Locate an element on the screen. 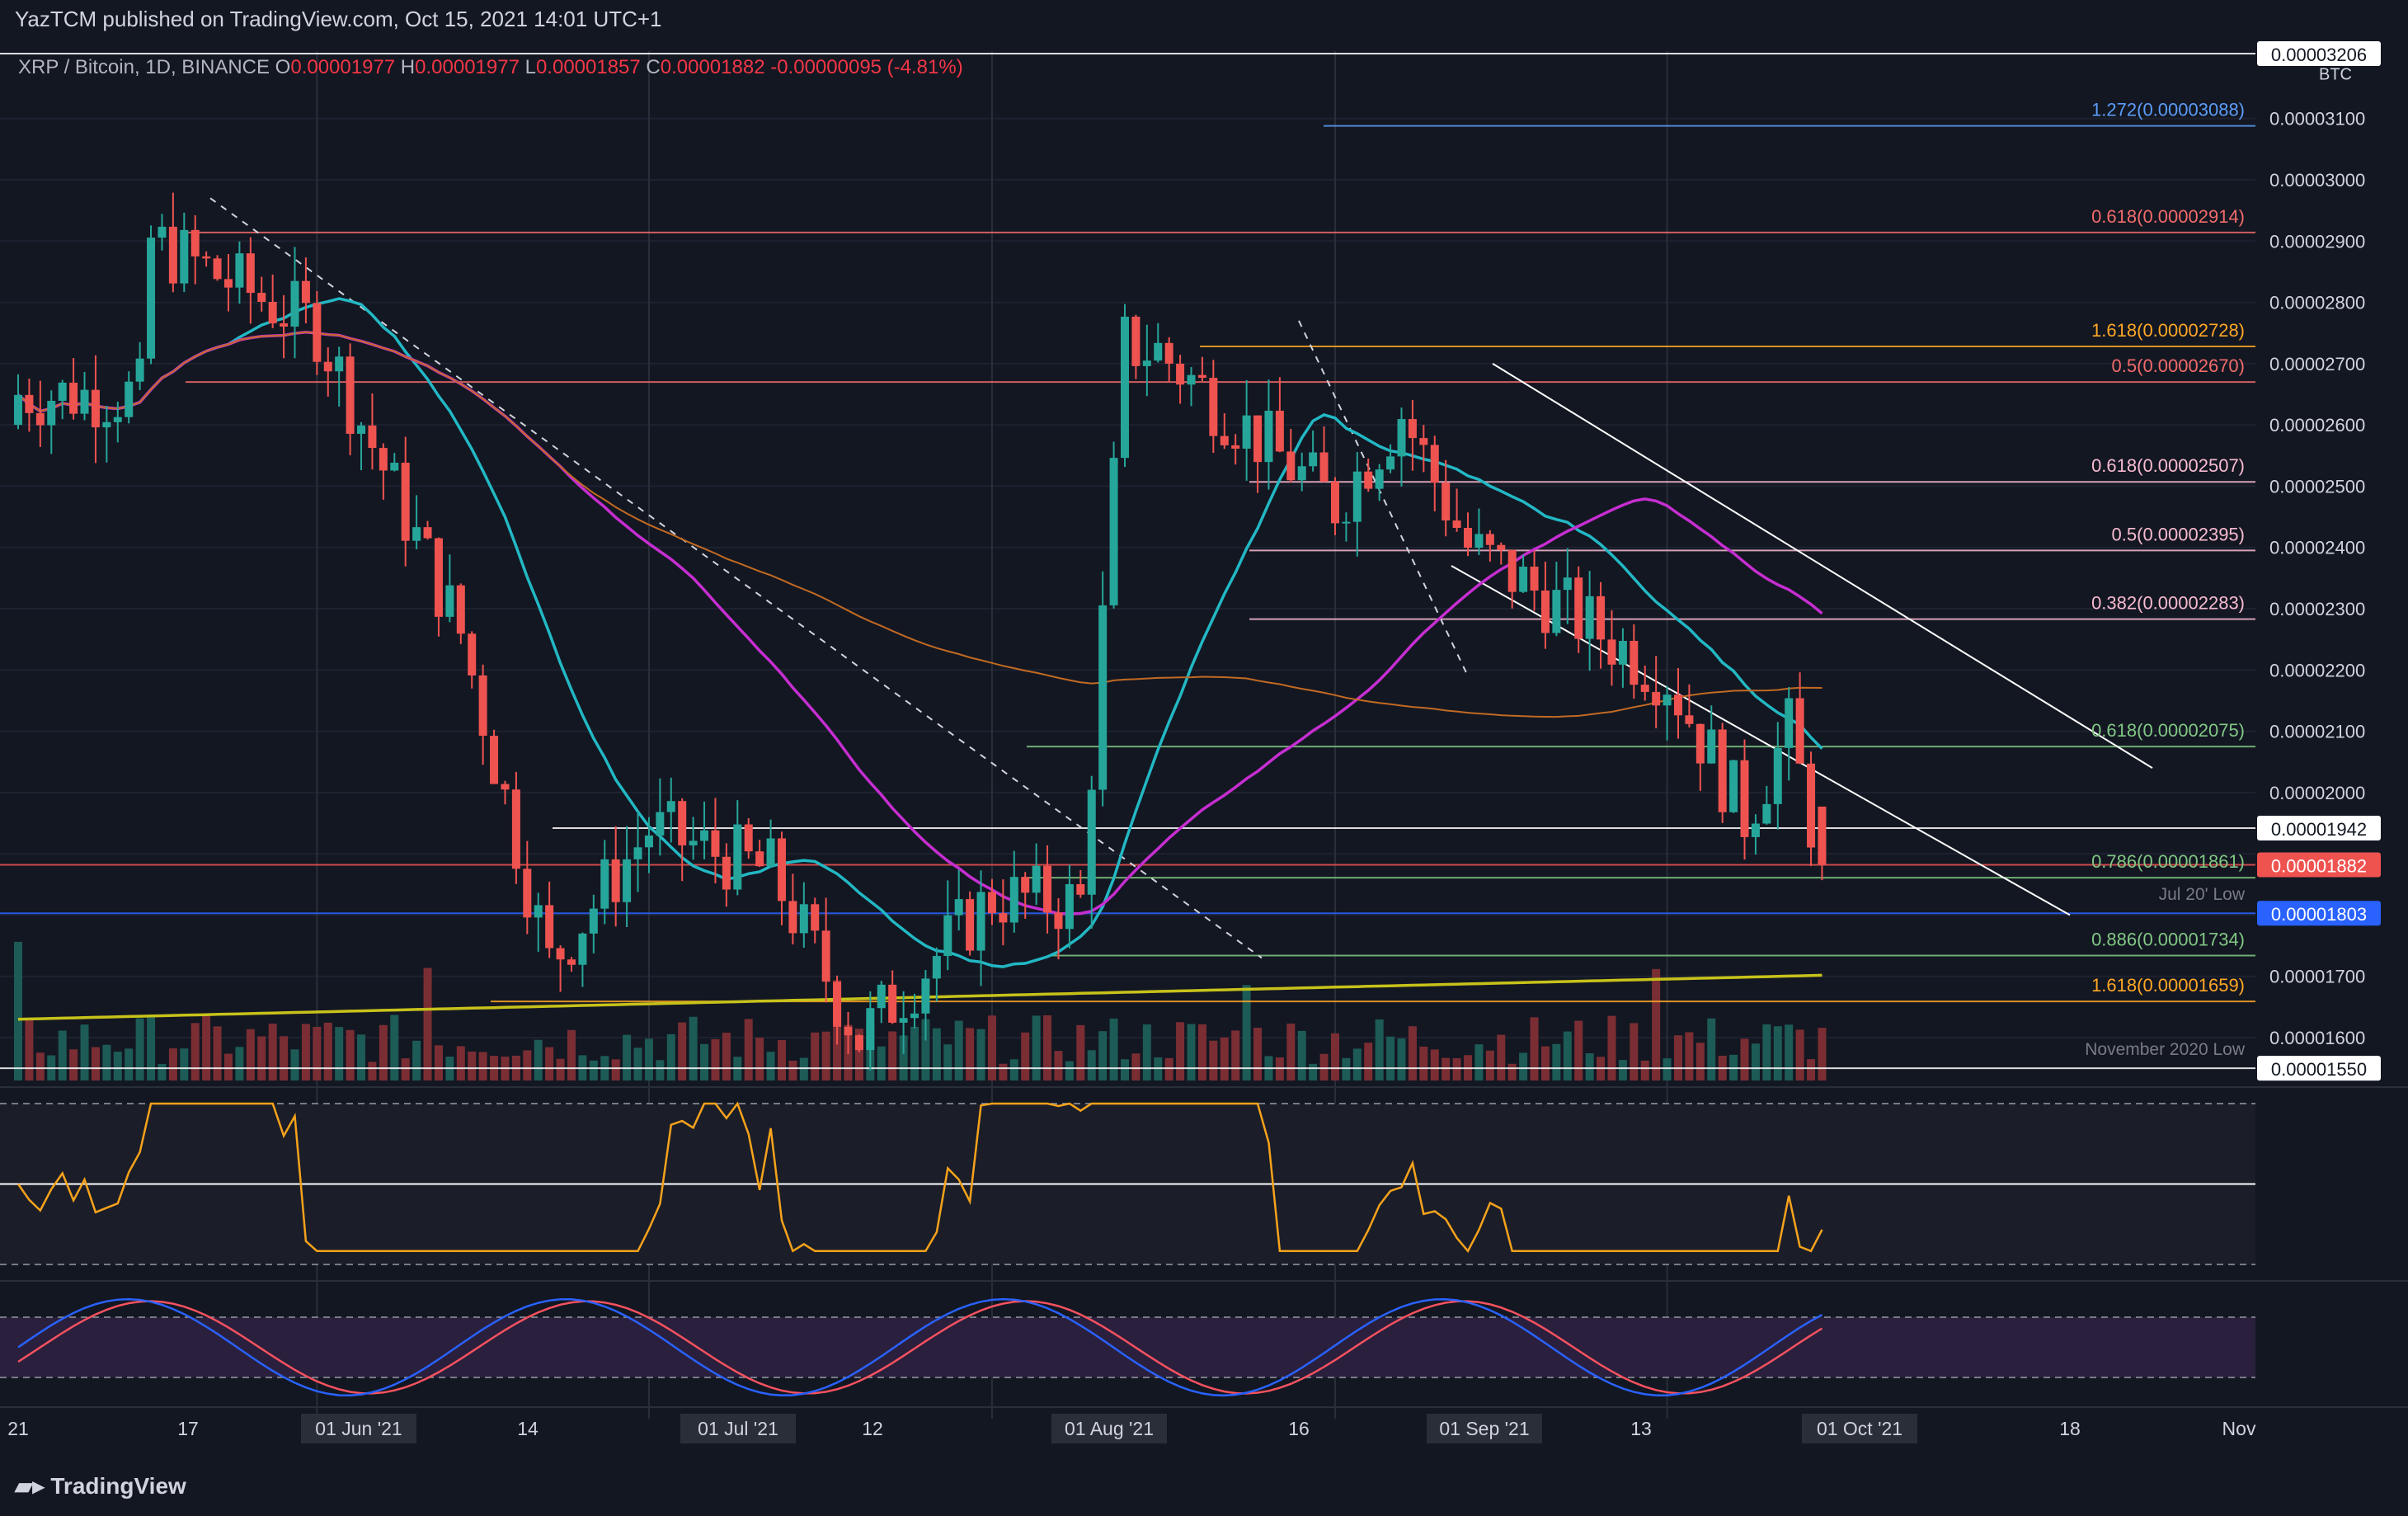 The image size is (2408, 1516). price-tick: 0.00002300 is located at coordinates (2317, 609).